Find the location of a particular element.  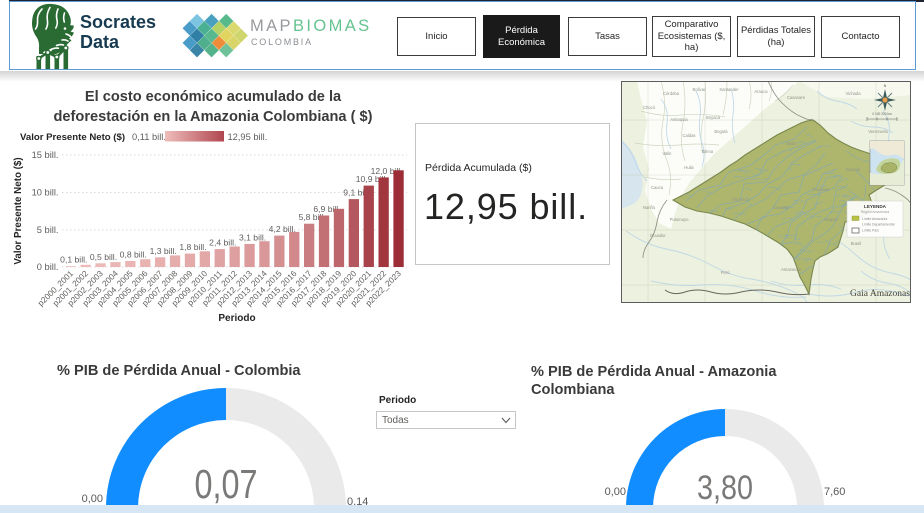

svg-text: Límite Amazonía is located at coordinates (874, 219).